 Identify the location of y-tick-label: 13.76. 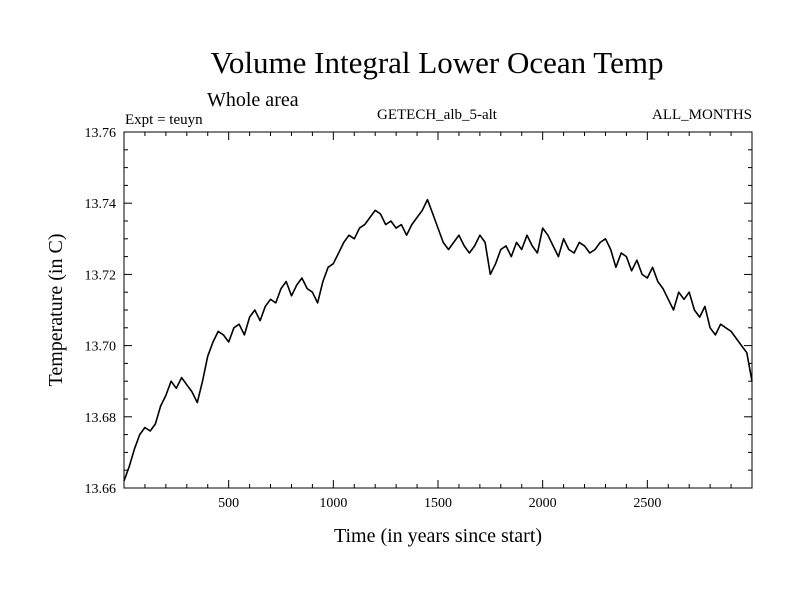
(101, 133).